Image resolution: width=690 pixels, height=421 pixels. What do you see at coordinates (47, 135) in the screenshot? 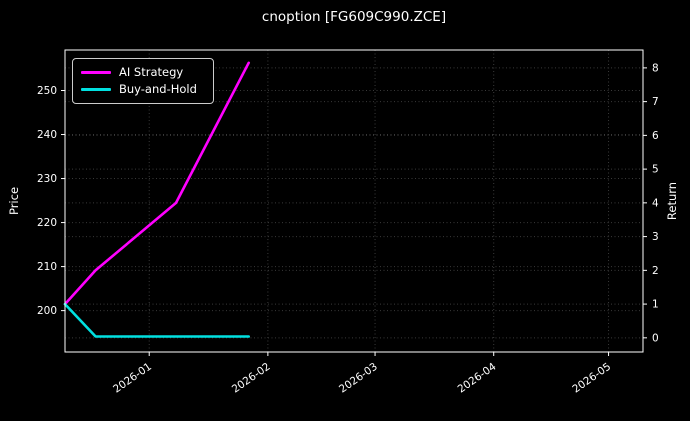
I see `left-tick-label: 240` at bounding box center [47, 135].